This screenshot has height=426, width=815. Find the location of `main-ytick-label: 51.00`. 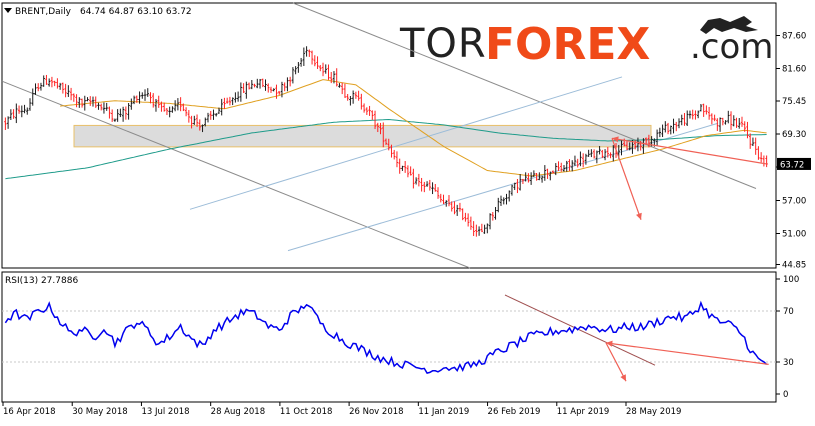

main-ytick-label: 51.00 is located at coordinates (794, 235).